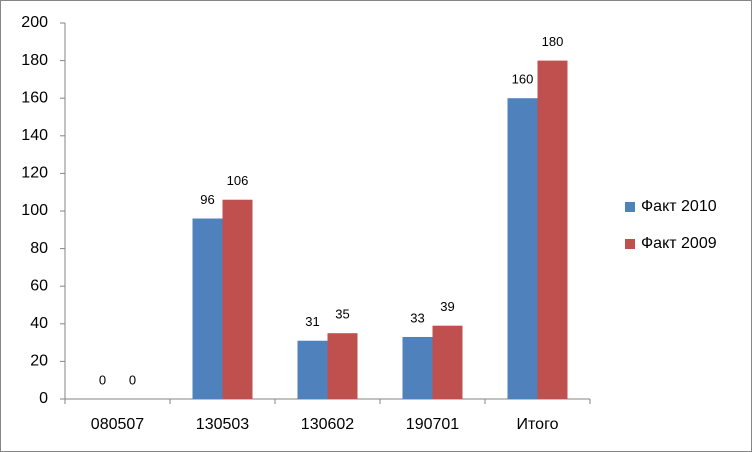  What do you see at coordinates (39, 248) in the screenshot?
I see `y-tick-label: 80` at bounding box center [39, 248].